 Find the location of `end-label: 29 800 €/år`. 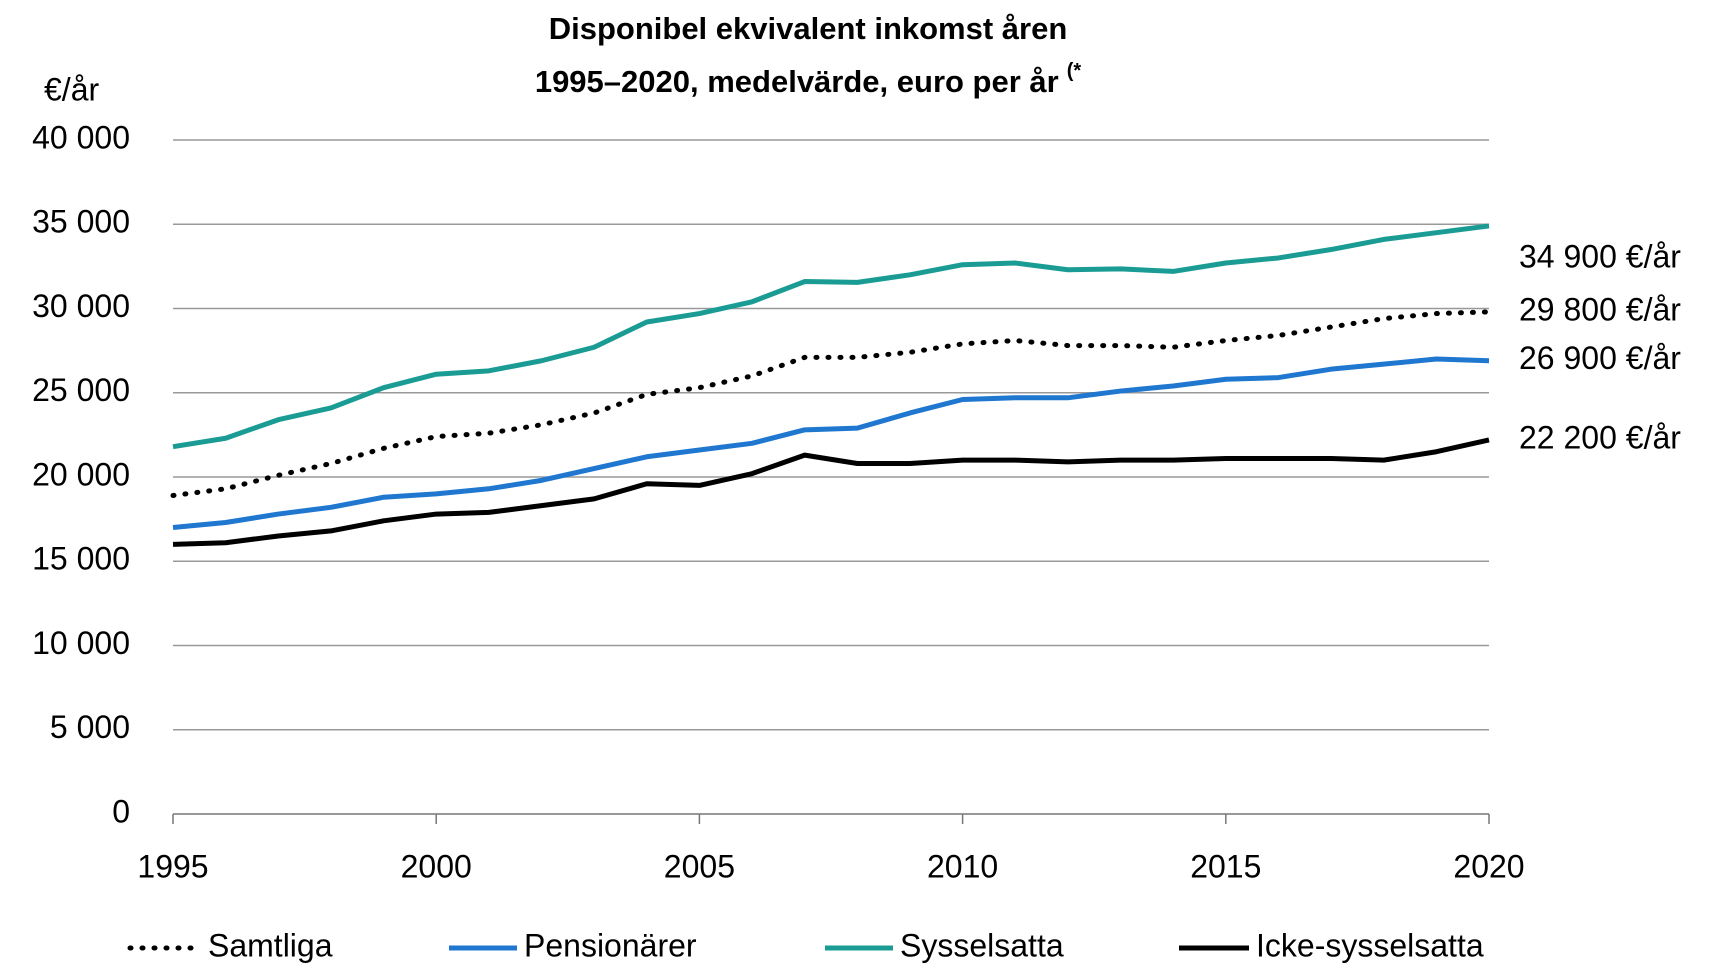

end-label: 29 800 €/år is located at coordinates (1600, 309).